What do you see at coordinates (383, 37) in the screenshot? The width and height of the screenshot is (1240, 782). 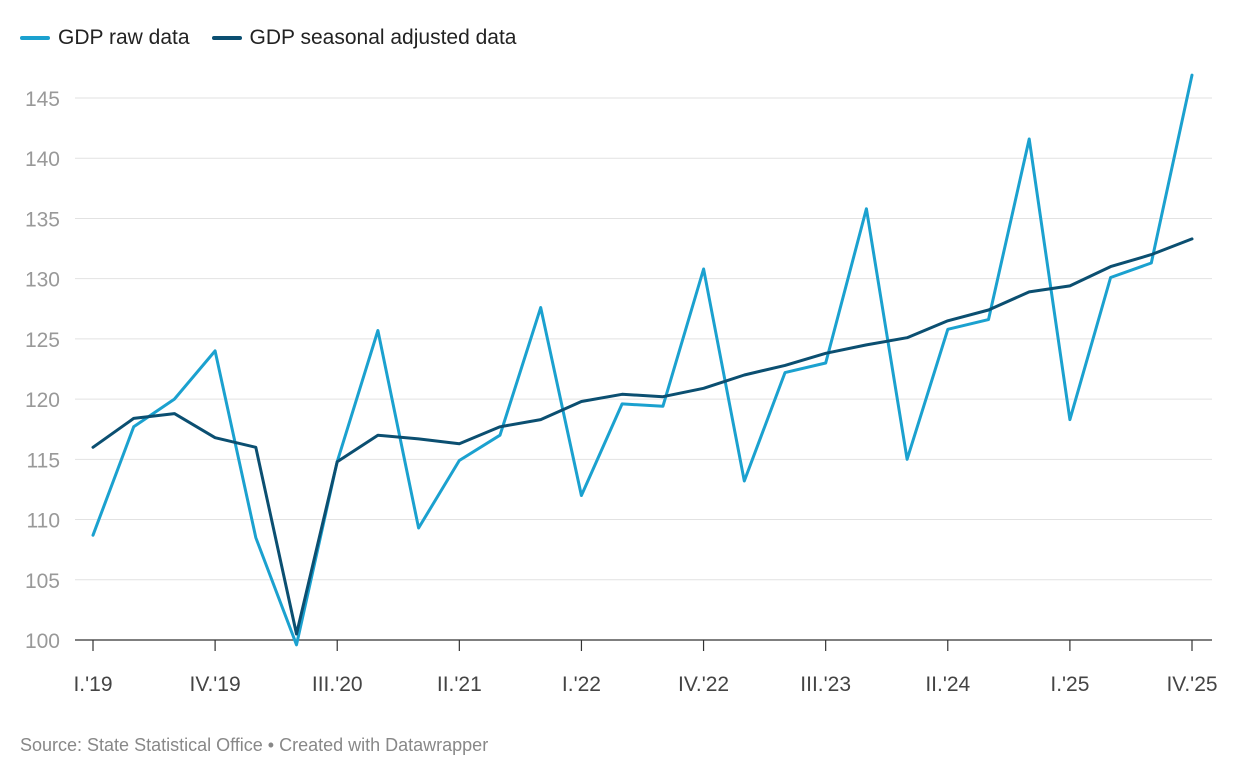 I see `legend-label-adjusted: GDP seasonal adjusted data` at bounding box center [383, 37].